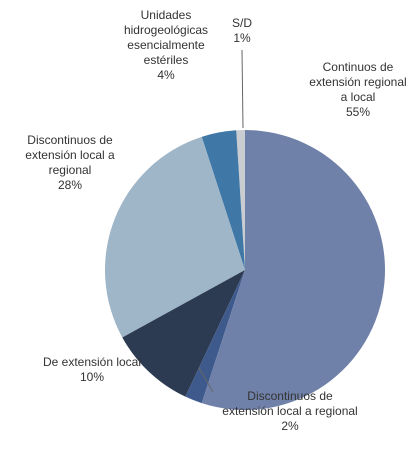 The image size is (415, 449). I want to click on slice-label: De extensión local 10%, so click(92, 370).